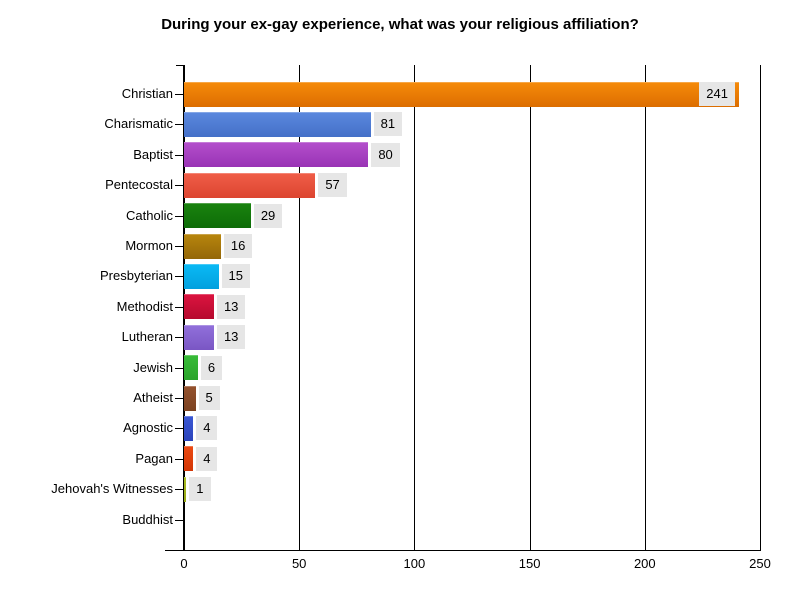  I want to click on category-label-christian: Christian, so click(147, 93).